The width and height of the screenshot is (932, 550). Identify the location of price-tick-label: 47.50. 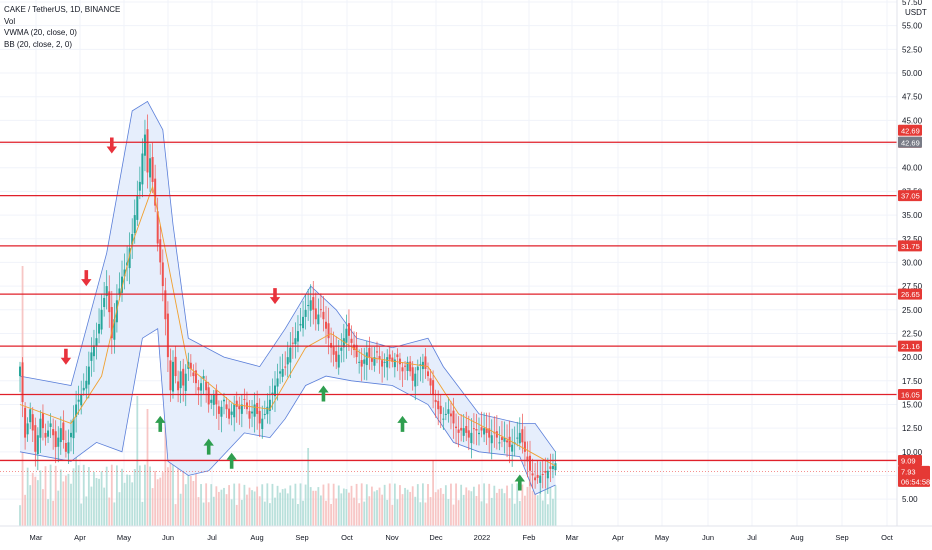
(912, 97).